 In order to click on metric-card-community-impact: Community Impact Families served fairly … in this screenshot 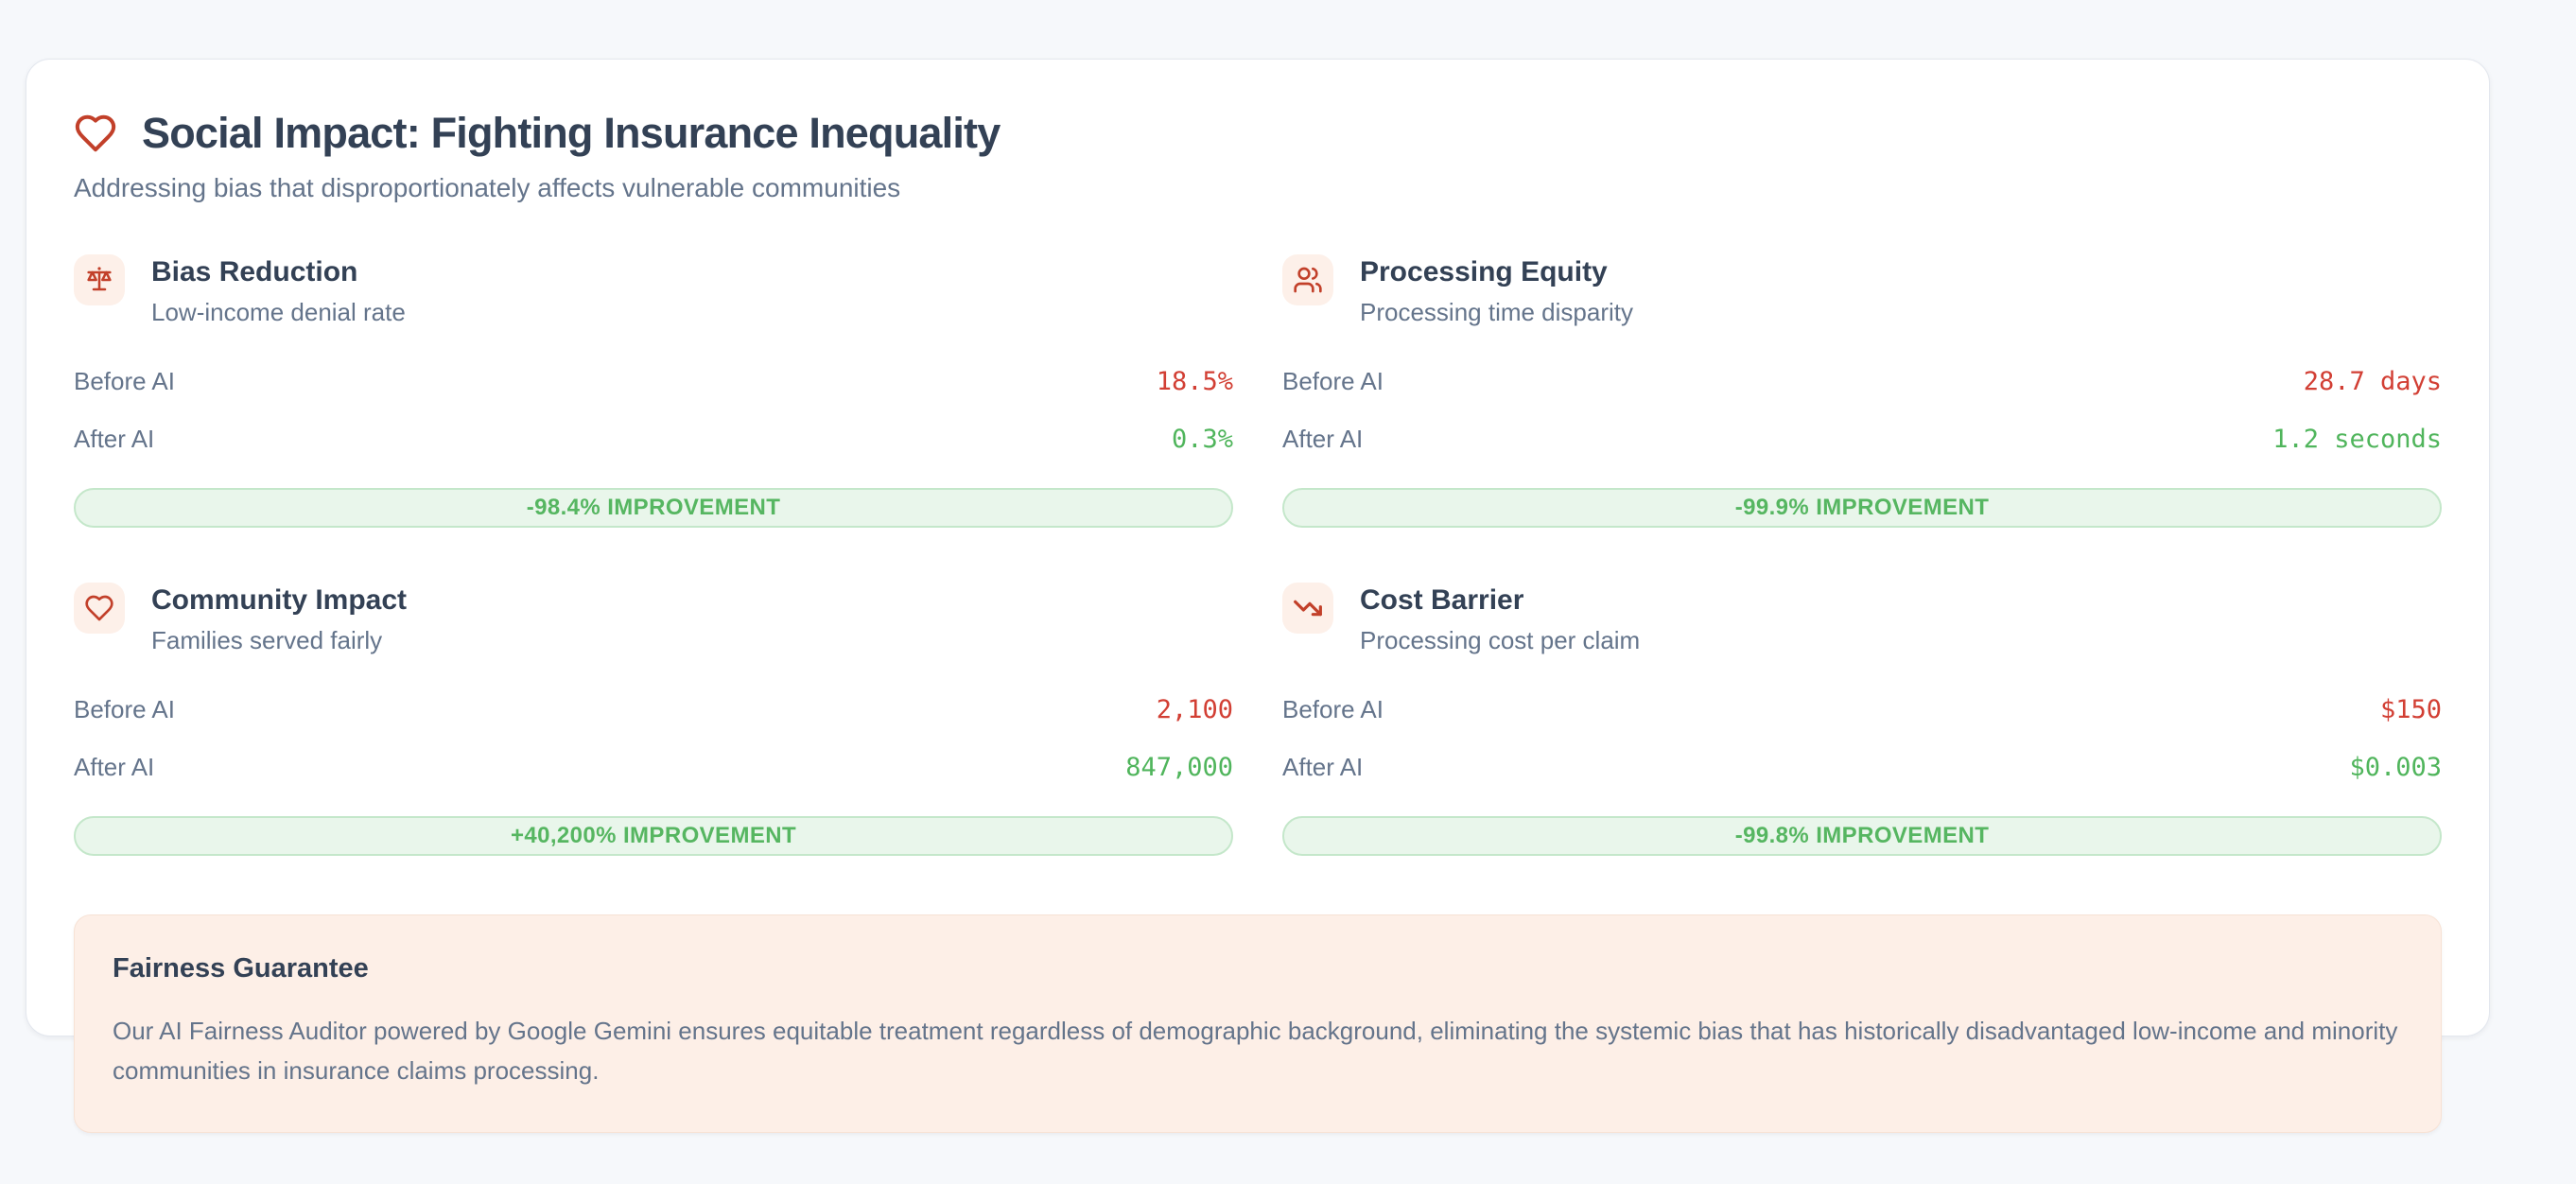, I will do `click(653, 719)`.